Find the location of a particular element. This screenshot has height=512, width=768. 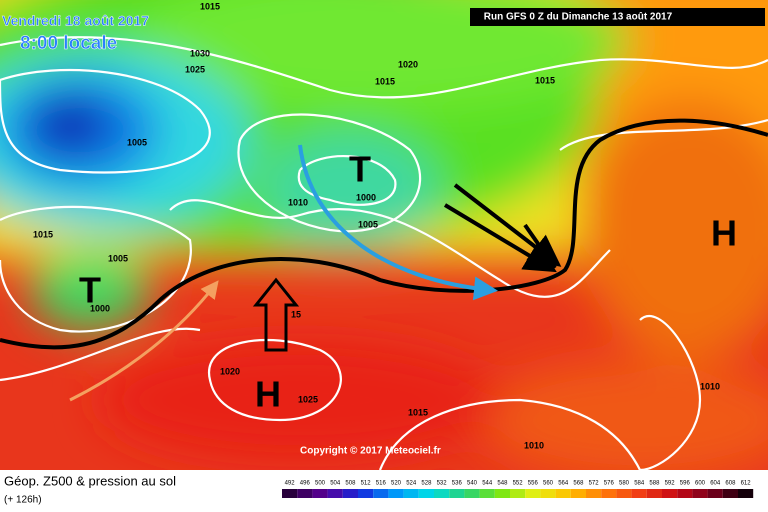

scale-label: 540 is located at coordinates (472, 484).